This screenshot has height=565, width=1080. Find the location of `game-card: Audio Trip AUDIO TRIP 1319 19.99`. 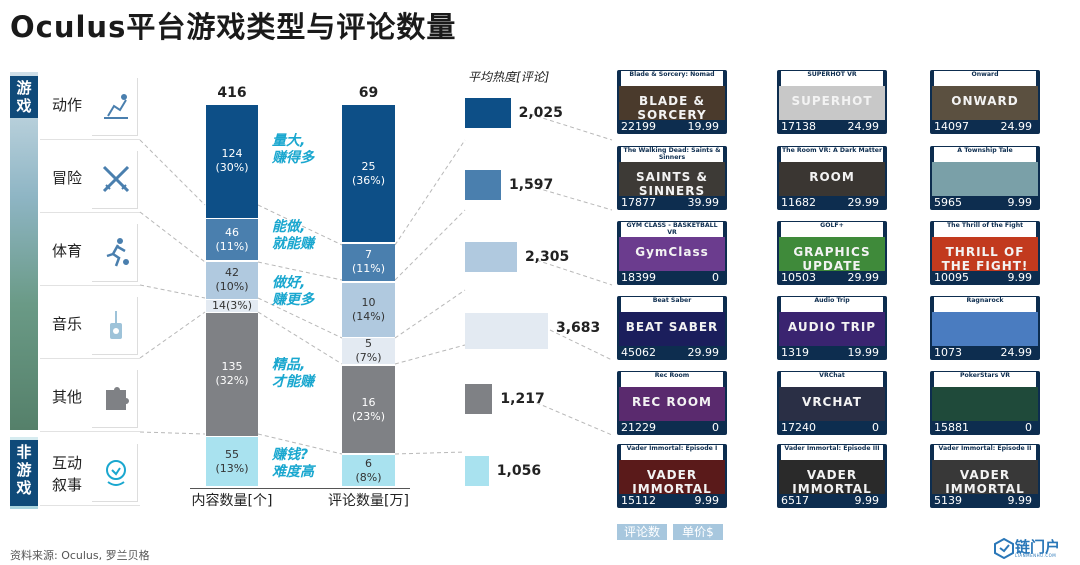

game-card: Audio Trip AUDIO TRIP 1319 19.99 is located at coordinates (832, 328).